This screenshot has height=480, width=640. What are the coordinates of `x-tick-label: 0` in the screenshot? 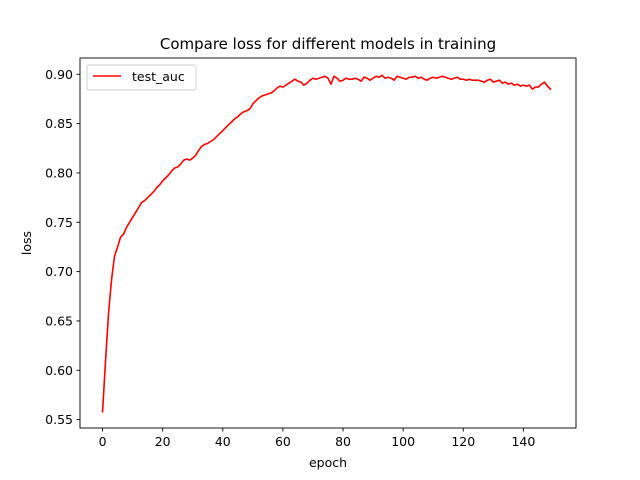 It's located at (103, 441).